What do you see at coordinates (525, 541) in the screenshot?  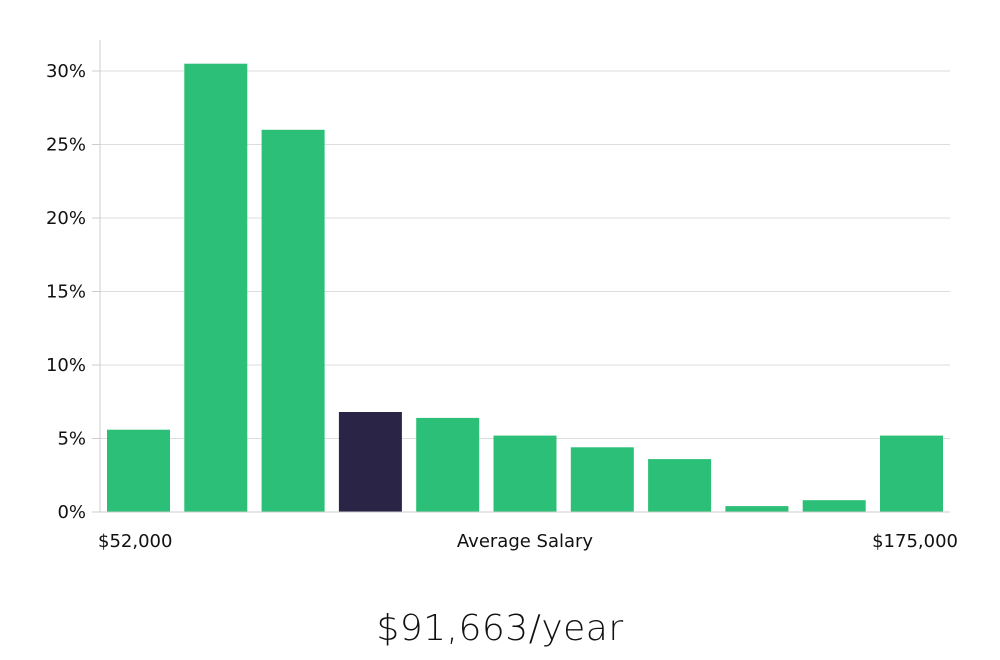 I see `x-axis-title: Average Salary` at bounding box center [525, 541].